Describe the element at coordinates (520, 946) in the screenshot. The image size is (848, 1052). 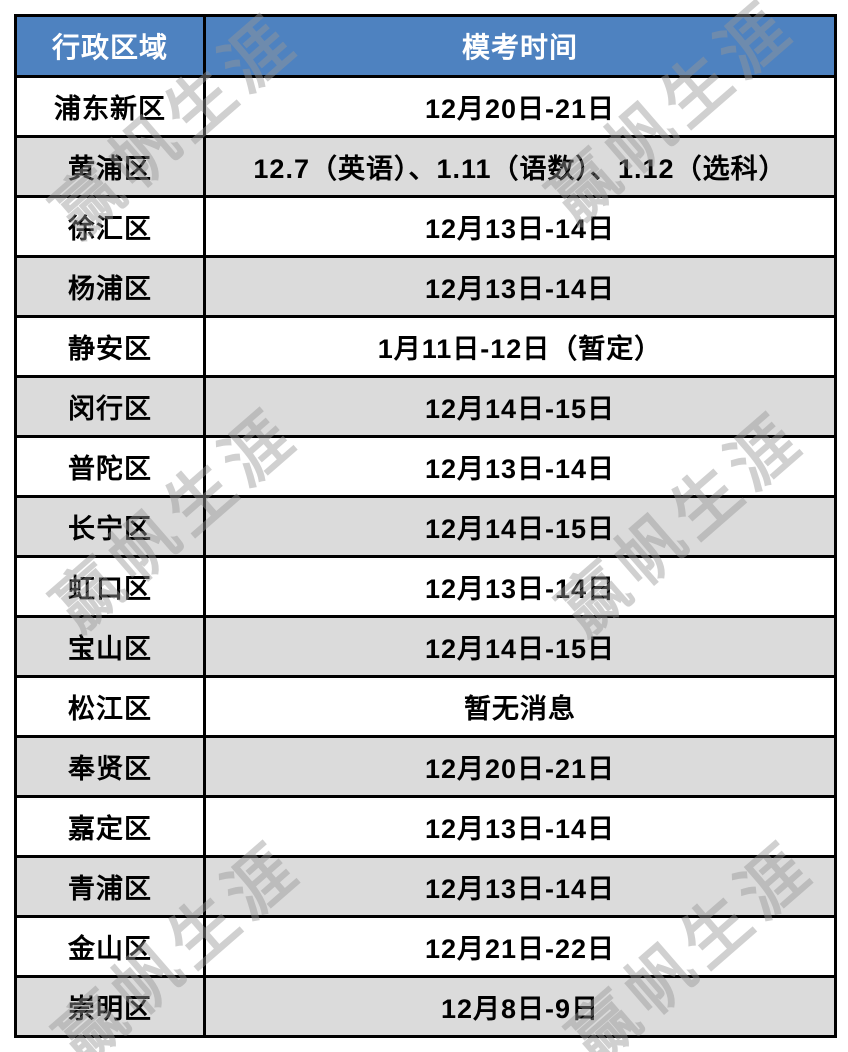
I see `time-cell: 12月21日-22日` at that location.